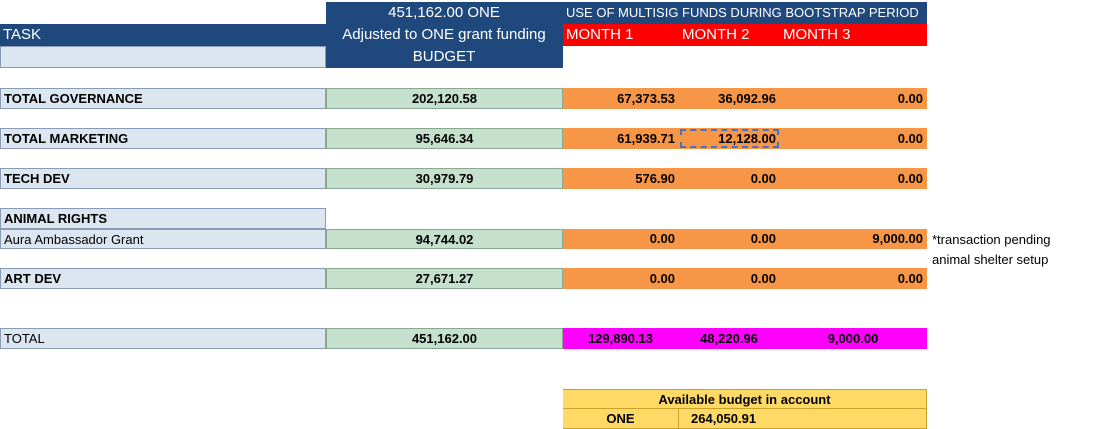 The image size is (1101, 429). I want to click on total-month1: 129,890.13, so click(621, 338).